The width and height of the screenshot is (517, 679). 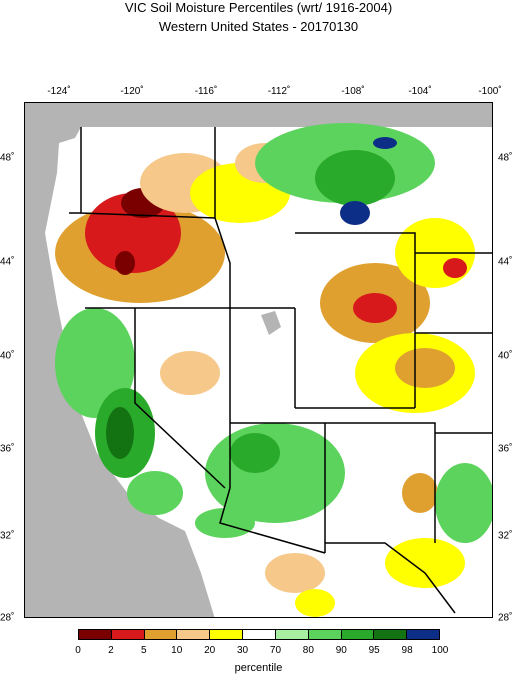 What do you see at coordinates (78, 650) in the screenshot?
I see `legend-tick-label: 0` at bounding box center [78, 650].